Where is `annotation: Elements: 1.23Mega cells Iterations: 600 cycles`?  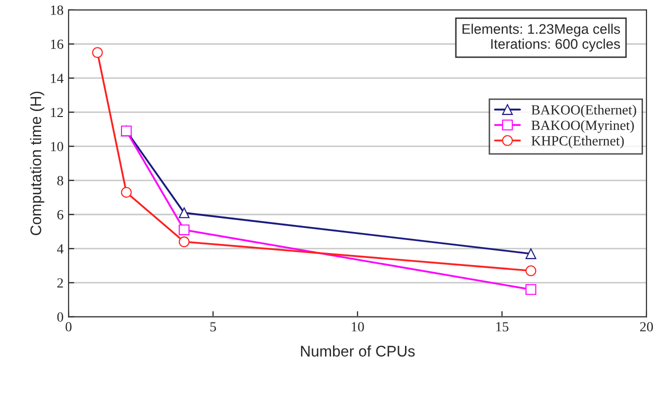
annotation: Elements: 1.23Mega cells Iterations: 600 cycles is located at coordinates (541, 38).